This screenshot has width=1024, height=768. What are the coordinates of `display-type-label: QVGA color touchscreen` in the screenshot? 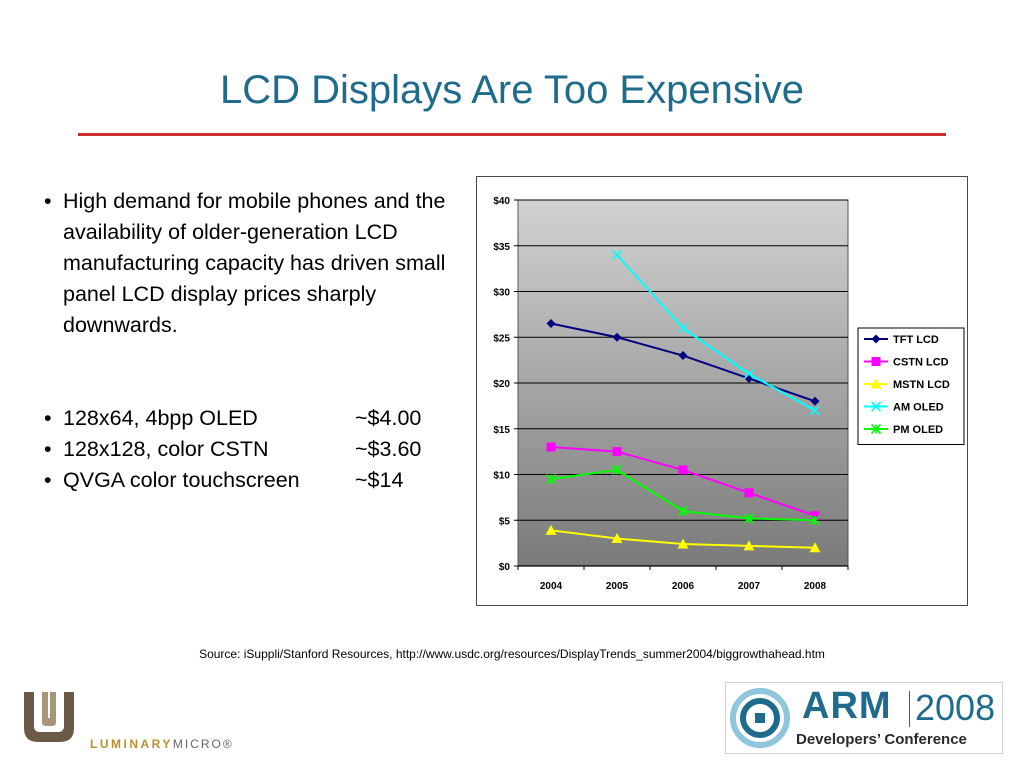 It's located at (181, 480).